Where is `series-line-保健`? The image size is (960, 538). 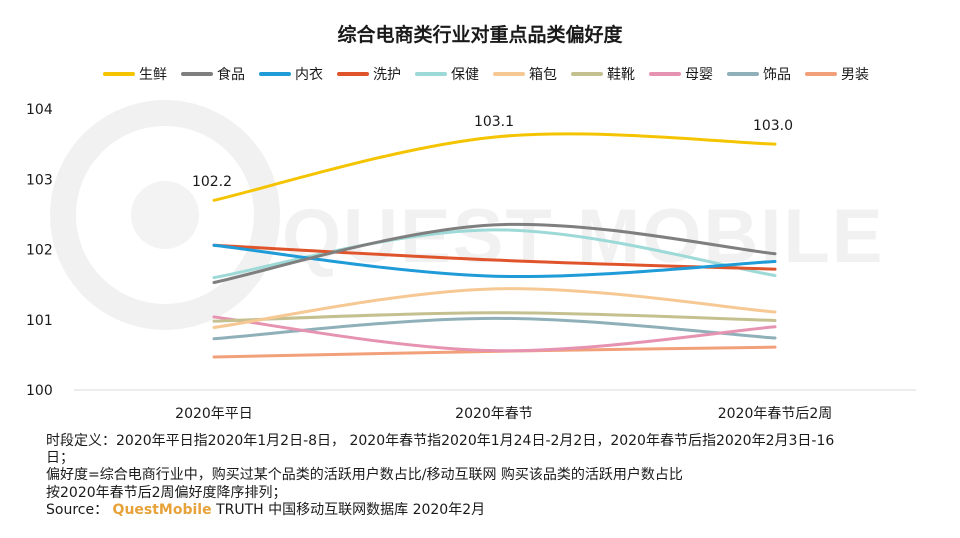
series-line-保健 is located at coordinates (494, 254).